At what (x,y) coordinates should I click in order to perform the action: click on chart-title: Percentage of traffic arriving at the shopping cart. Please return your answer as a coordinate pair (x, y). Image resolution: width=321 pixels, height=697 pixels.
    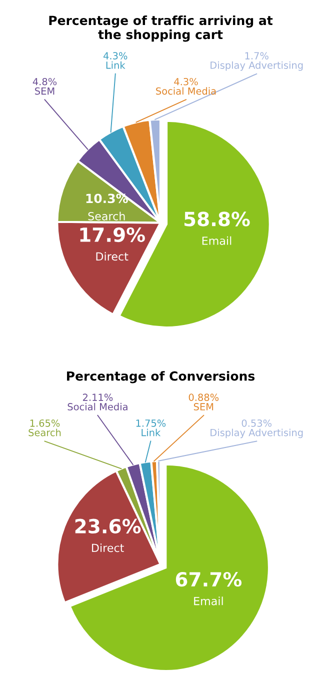
    Looking at the image, I should click on (161, 28).